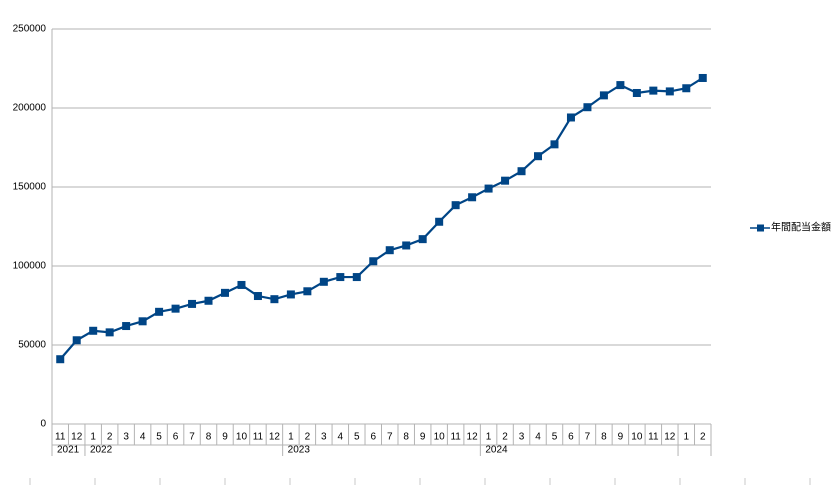 Image resolution: width=840 pixels, height=485 pixels. Describe the element at coordinates (30, 266) in the screenshot. I see `y-tick-label: 100000` at that location.